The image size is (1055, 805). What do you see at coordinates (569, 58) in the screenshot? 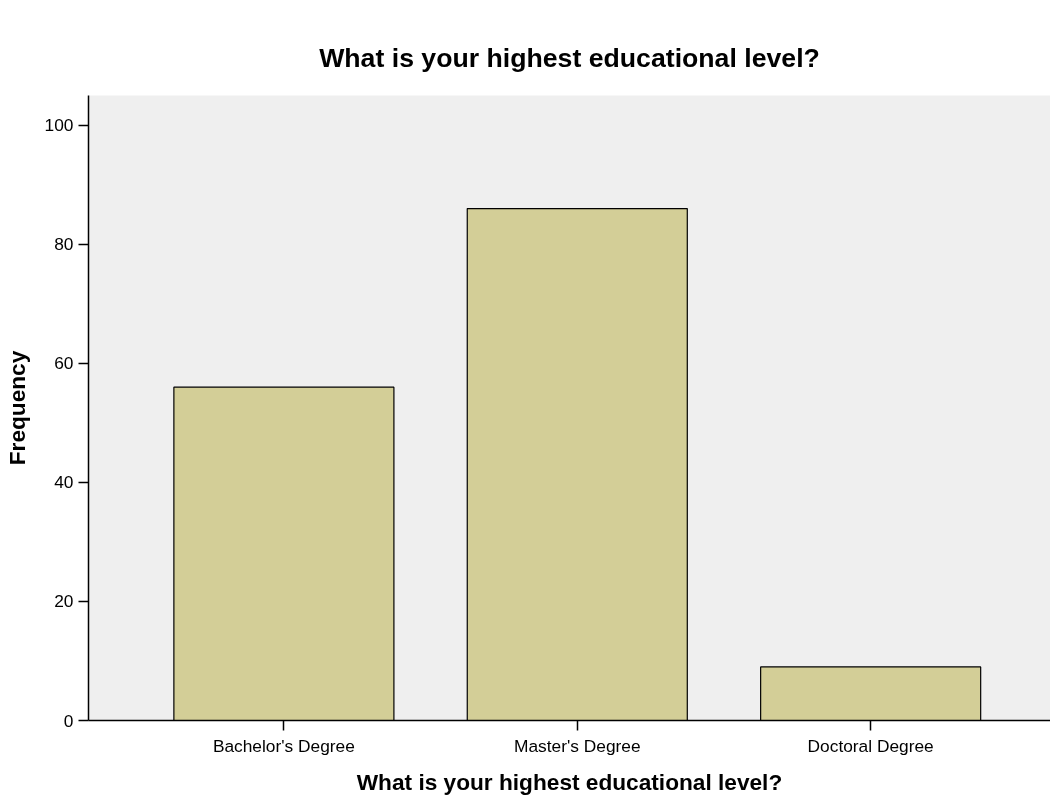
I see `chart-title: What is your highest educational level?` at bounding box center [569, 58].